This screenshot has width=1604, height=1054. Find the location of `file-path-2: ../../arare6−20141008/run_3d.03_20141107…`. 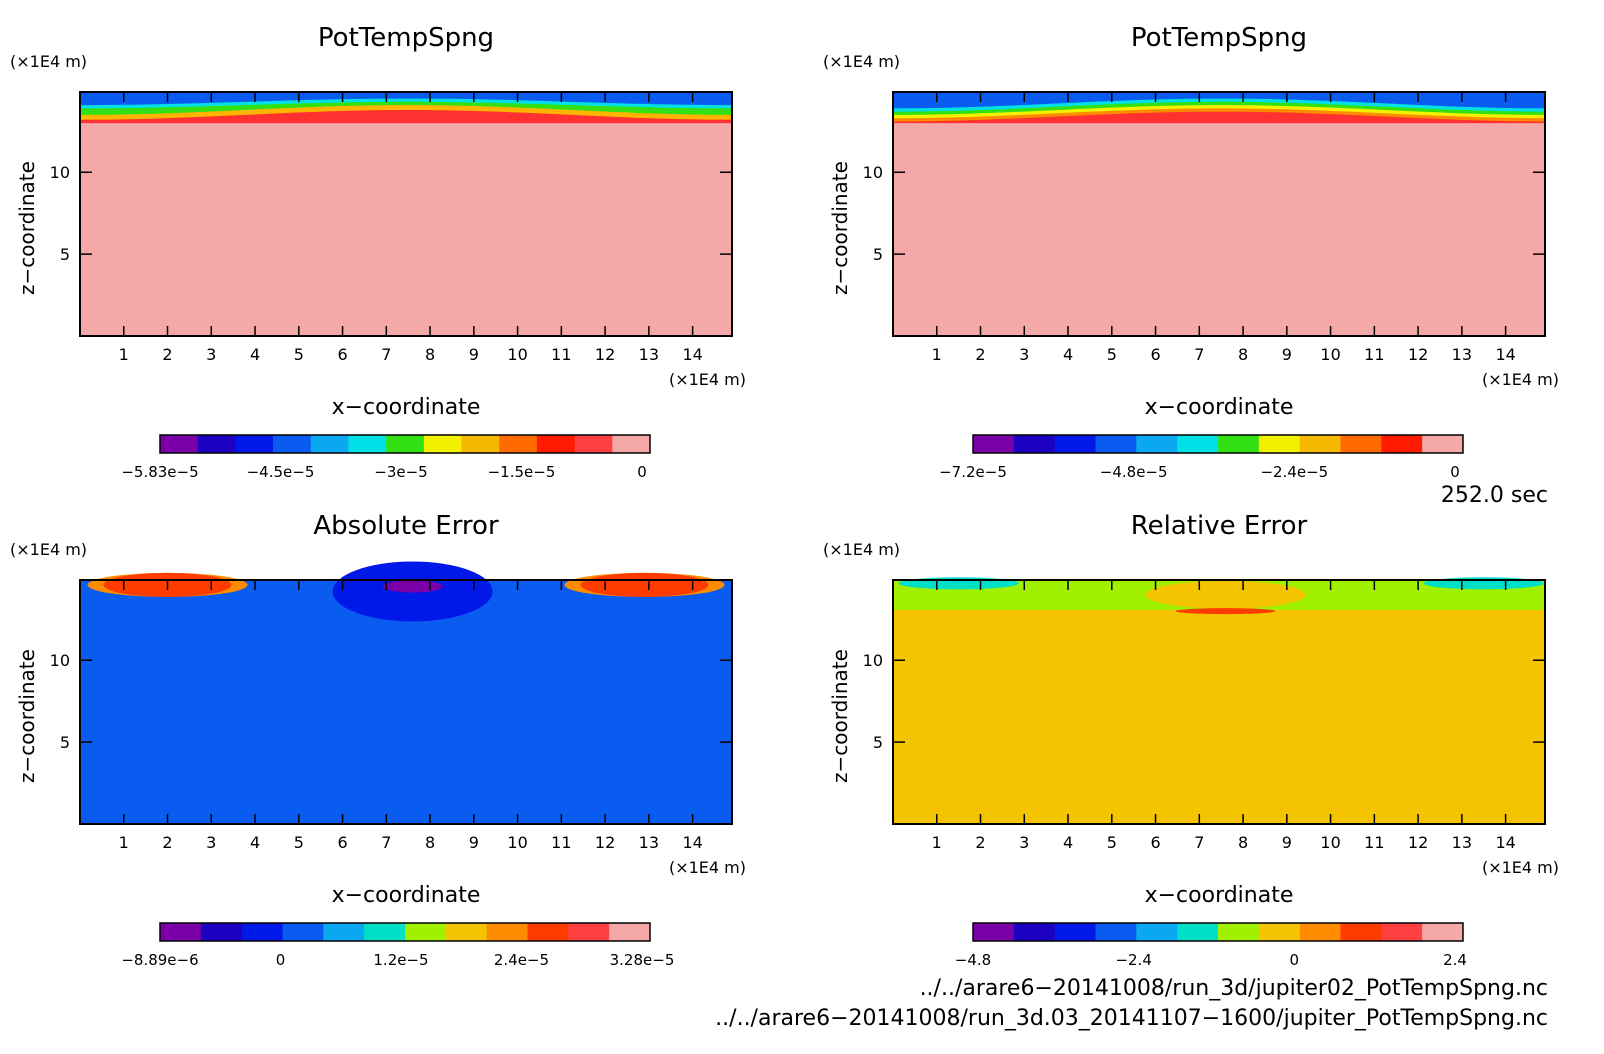

file-path-2: ../../arare6−20141008/run_3d.03_20141107… is located at coordinates (1131, 1018).